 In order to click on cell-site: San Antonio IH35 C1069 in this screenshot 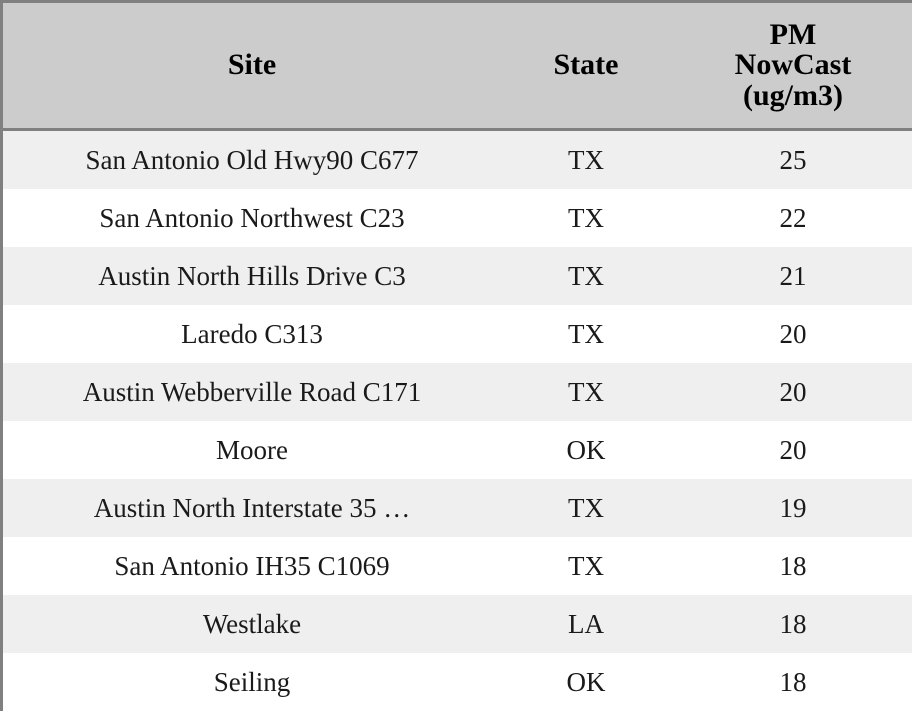, I will do `click(252, 566)`.